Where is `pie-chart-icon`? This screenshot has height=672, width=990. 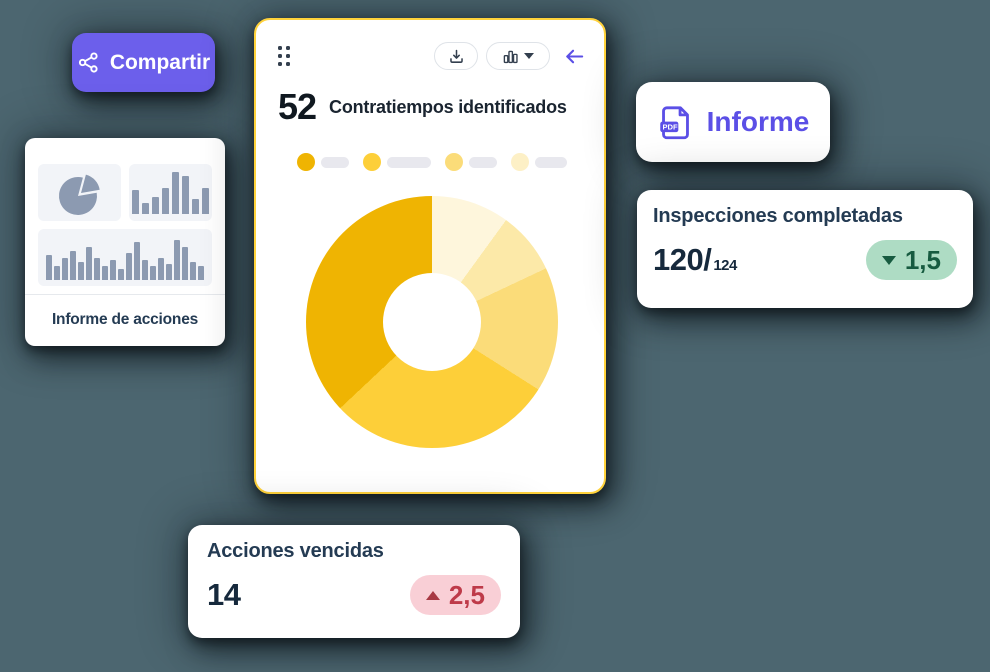 pie-chart-icon is located at coordinates (80, 193).